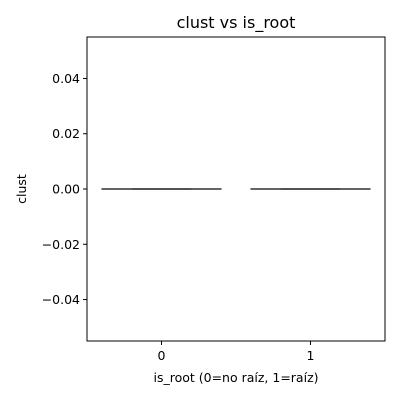 Image resolution: width=400 pixels, height=400 pixels. Describe the element at coordinates (61, 244) in the screenshot. I see `y-tick-label: −0.02` at that location.